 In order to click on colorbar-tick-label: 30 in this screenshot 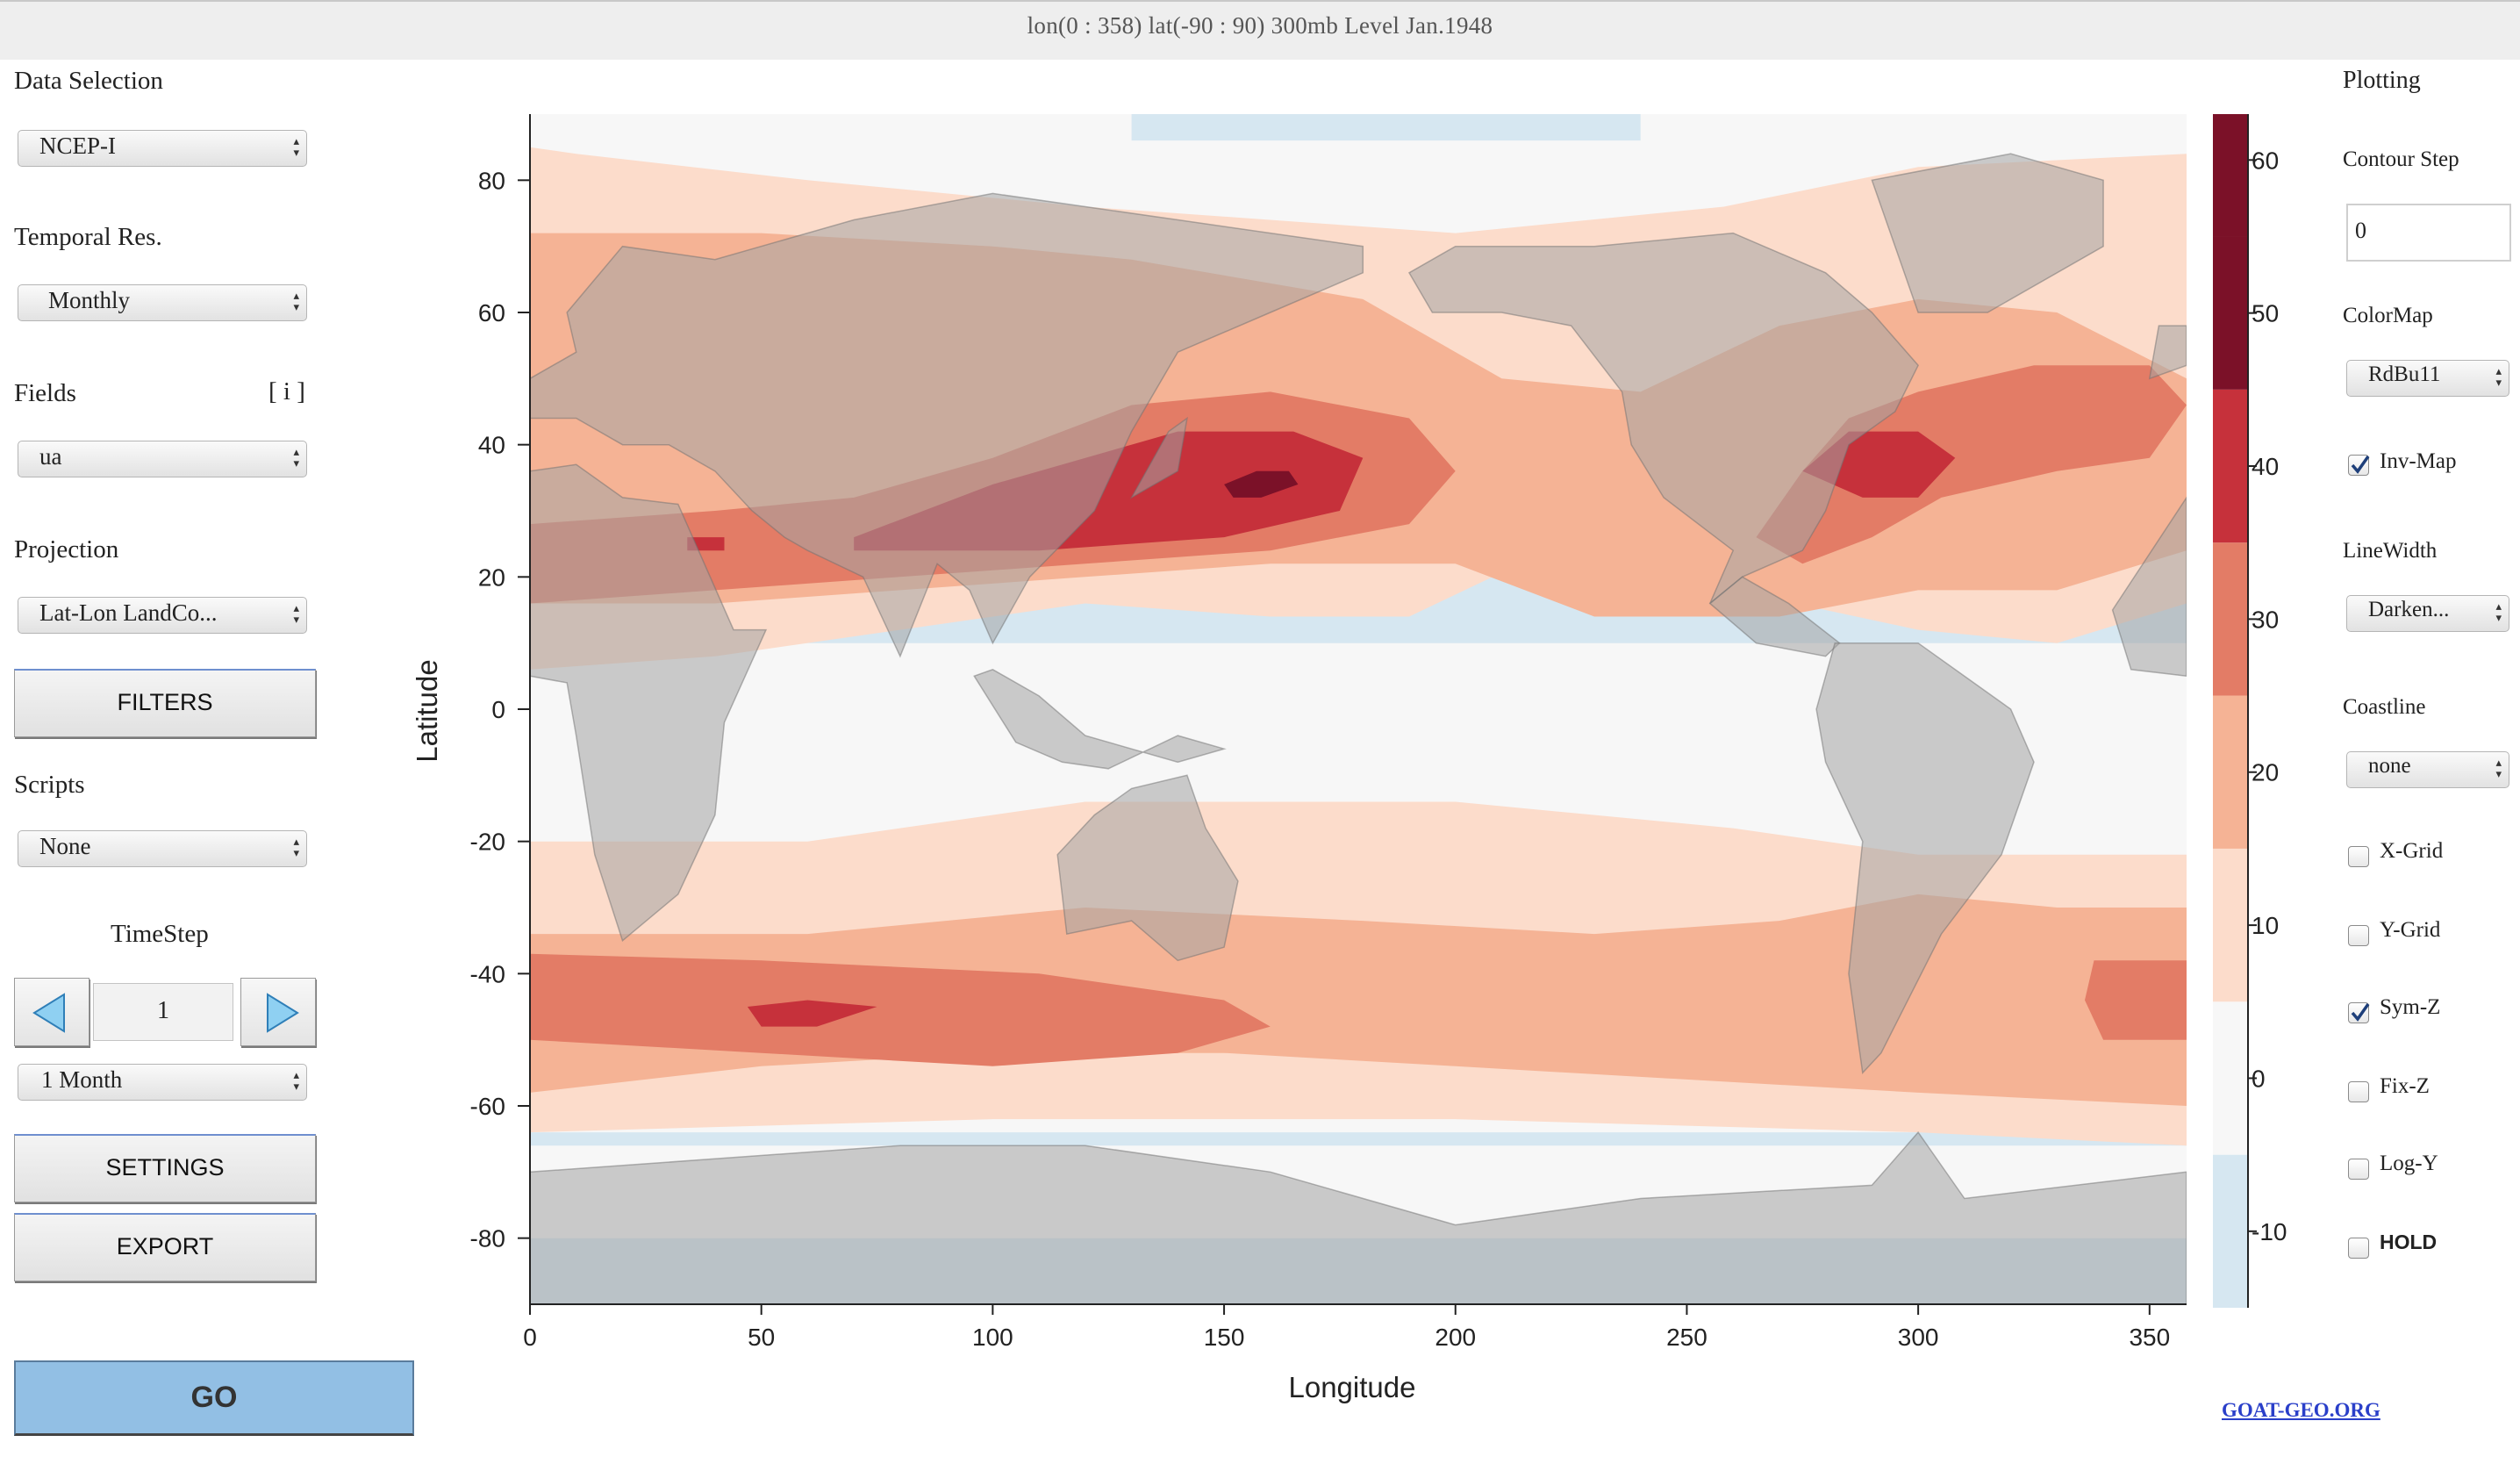, I will do `click(2265, 619)`.